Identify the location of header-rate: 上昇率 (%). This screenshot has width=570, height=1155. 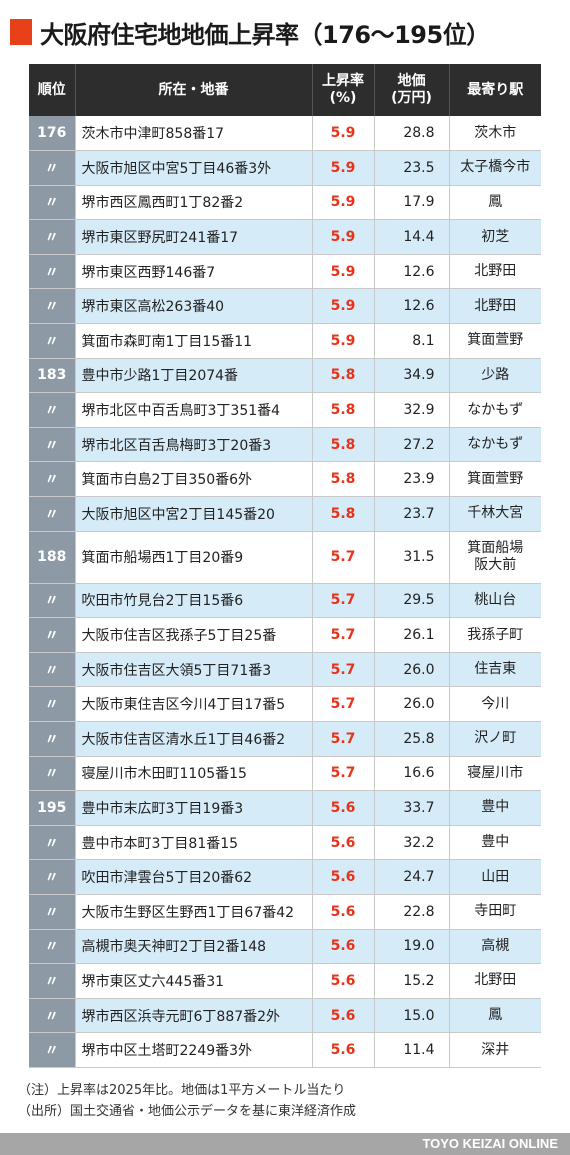
(343, 90).